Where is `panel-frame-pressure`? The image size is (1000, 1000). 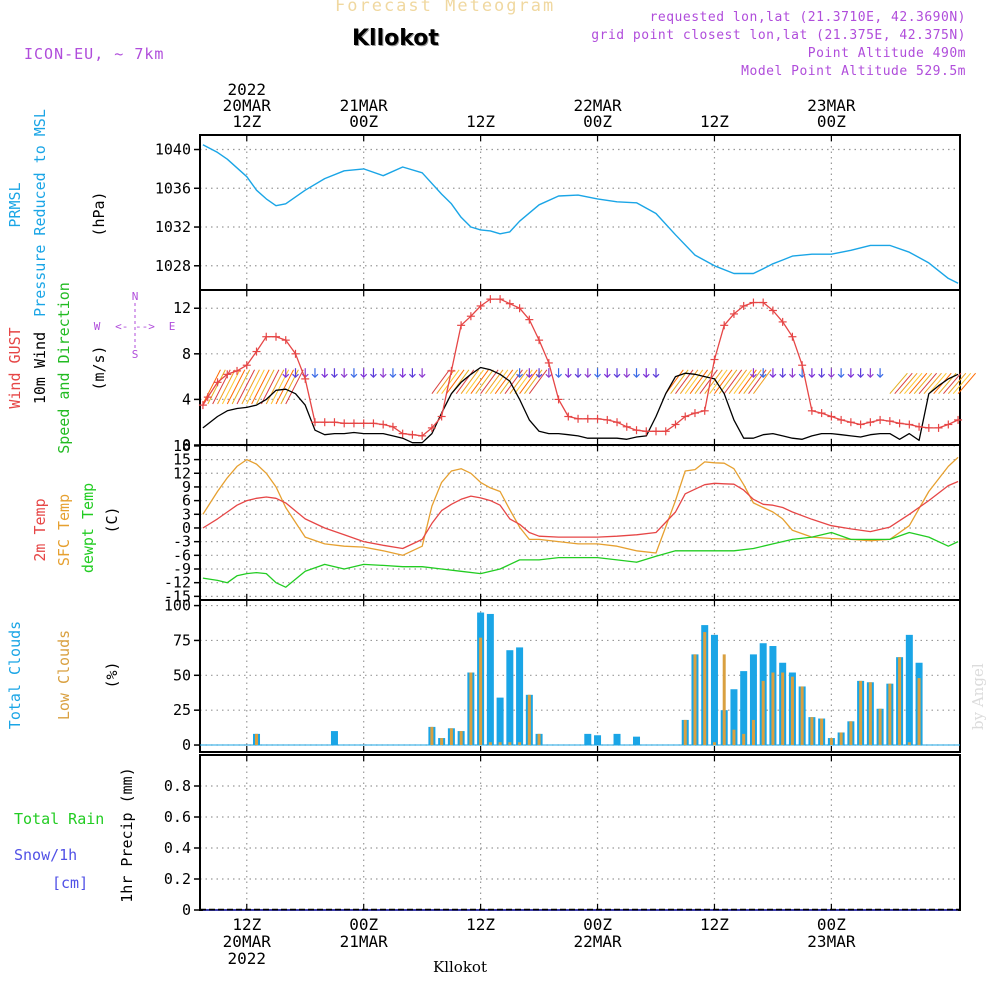 panel-frame-pressure is located at coordinates (580, 212).